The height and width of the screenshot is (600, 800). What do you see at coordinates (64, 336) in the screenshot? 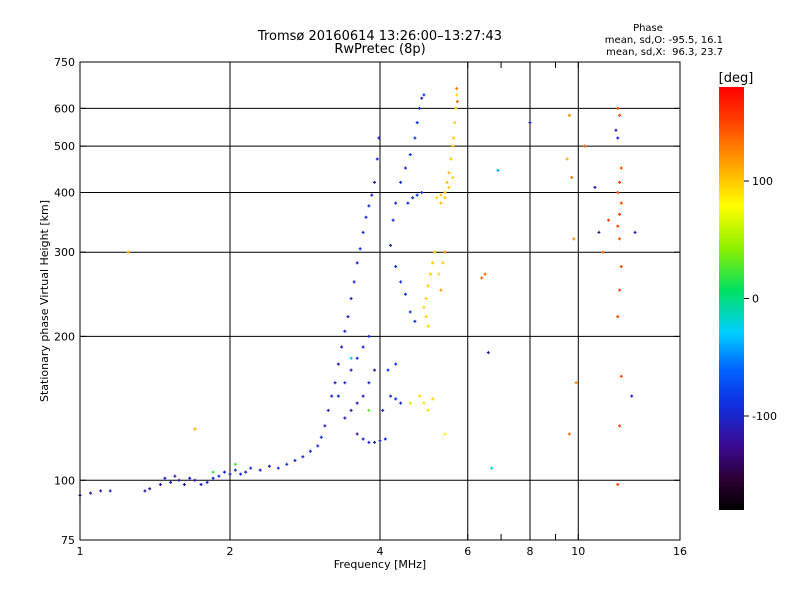
I see `y-tick-label: 200` at bounding box center [64, 336].